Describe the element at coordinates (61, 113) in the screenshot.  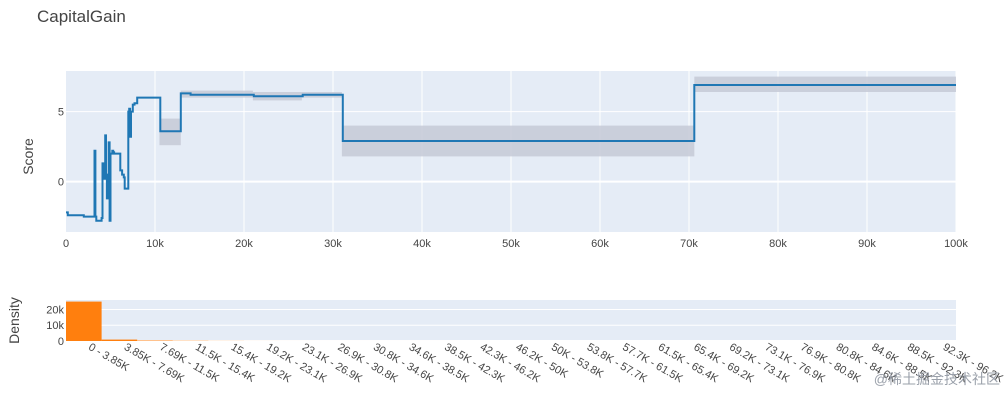
I see `score-y-tick-label: 5` at that location.